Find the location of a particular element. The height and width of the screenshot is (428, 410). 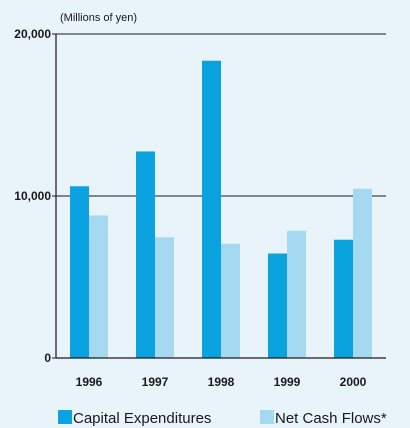

y-unit-label: (Millions of yen) is located at coordinates (98, 18).